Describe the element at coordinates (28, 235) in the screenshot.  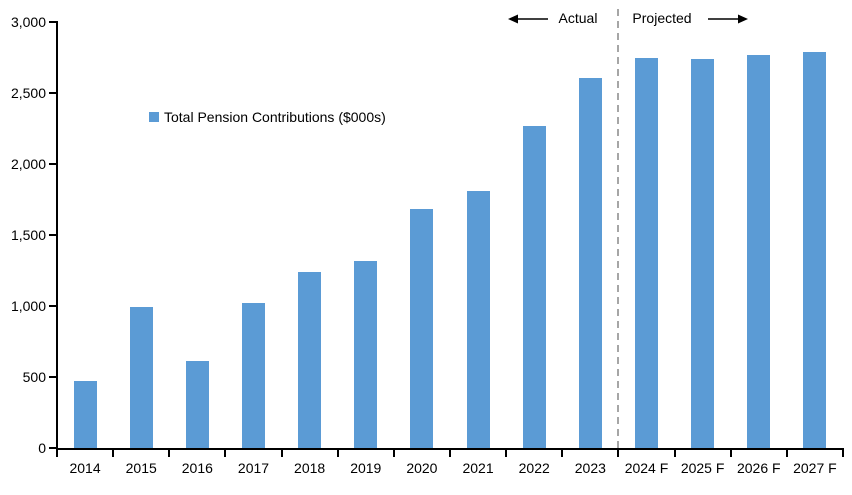
I see `y-tick-label: 1,500` at that location.